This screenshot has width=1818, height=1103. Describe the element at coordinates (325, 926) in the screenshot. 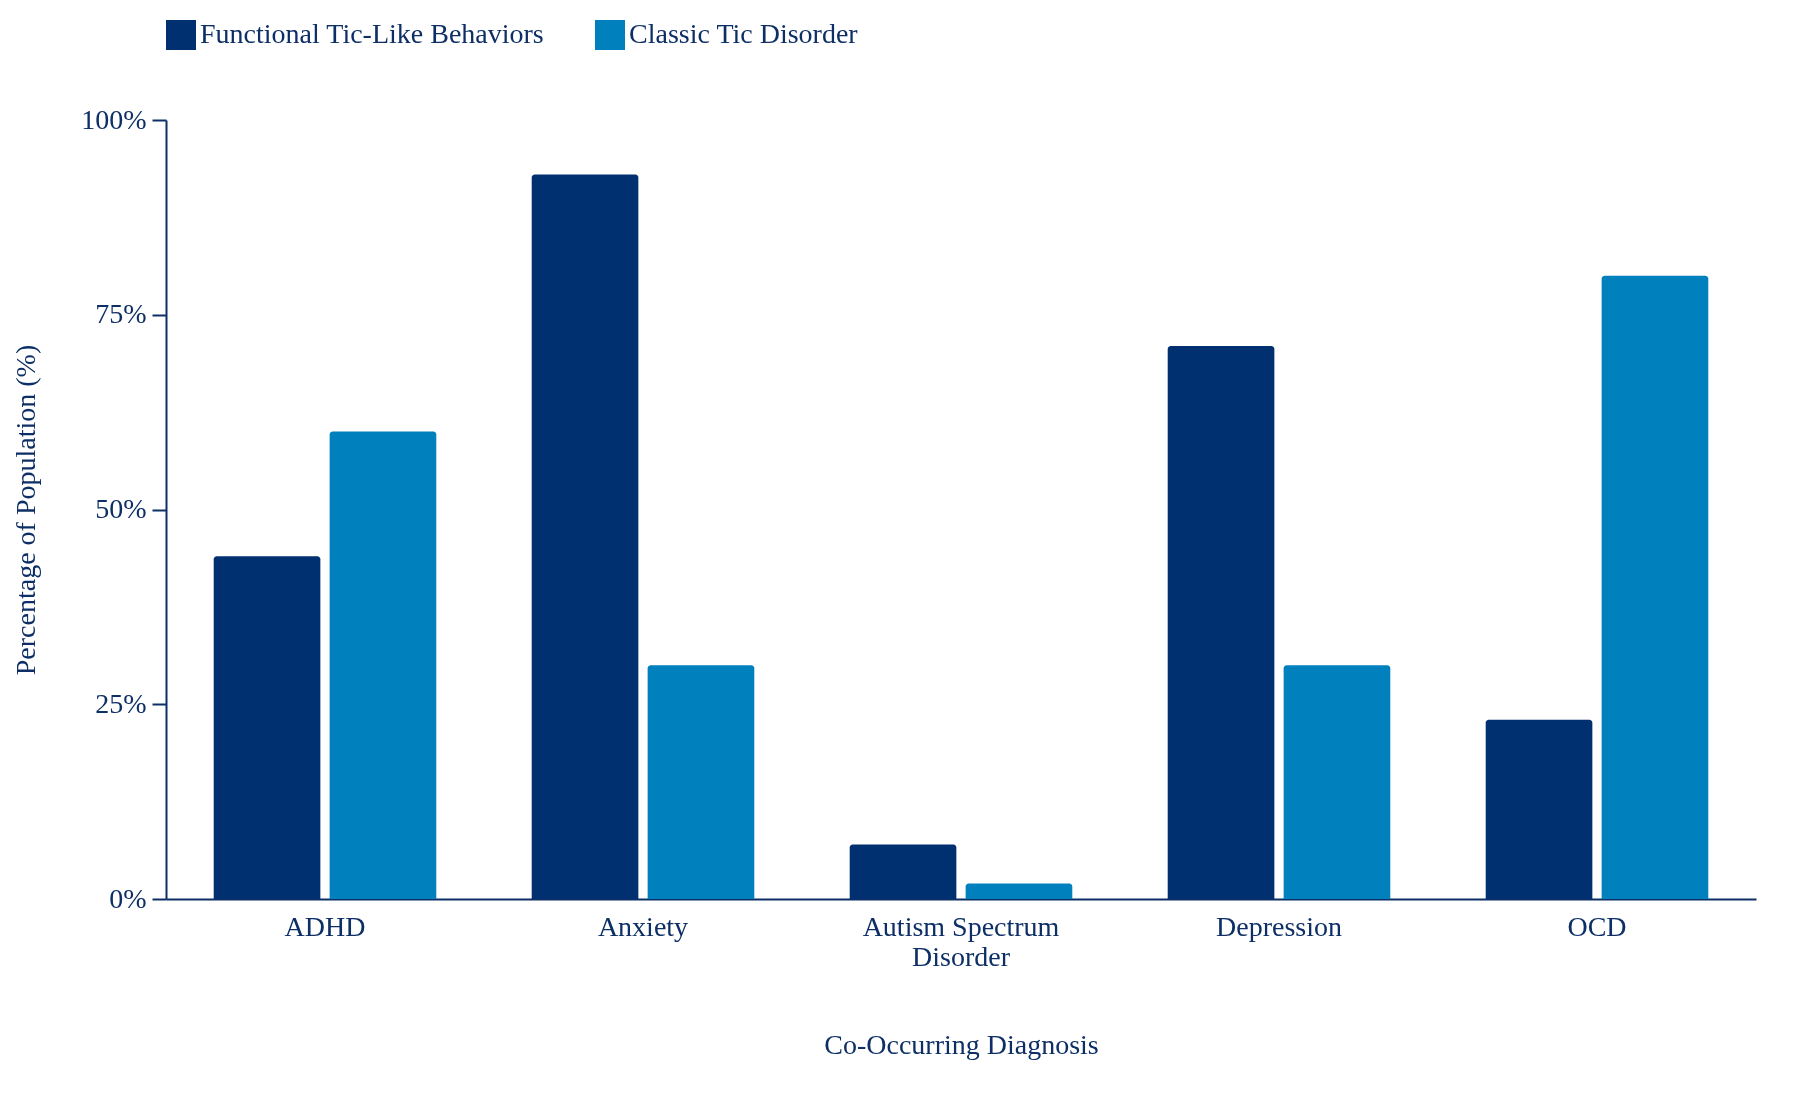

I see `x-tick-label: ADHD` at that location.